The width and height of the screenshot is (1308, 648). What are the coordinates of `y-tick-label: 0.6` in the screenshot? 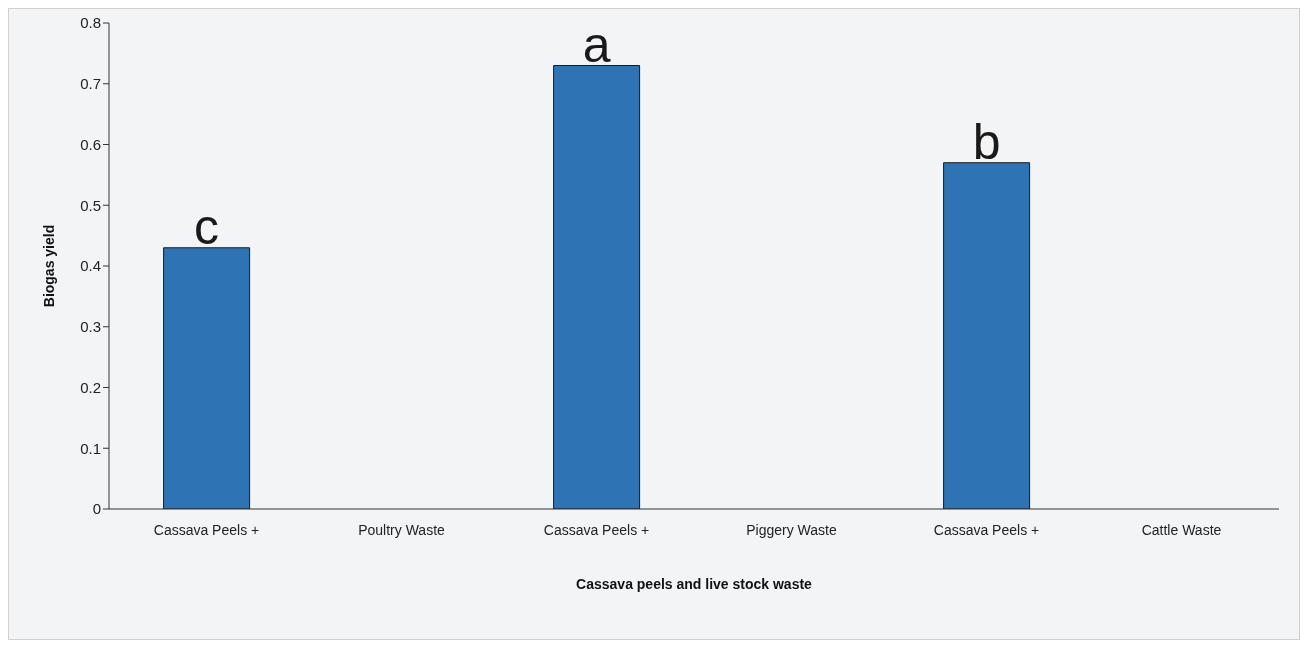 It's located at (90, 144).